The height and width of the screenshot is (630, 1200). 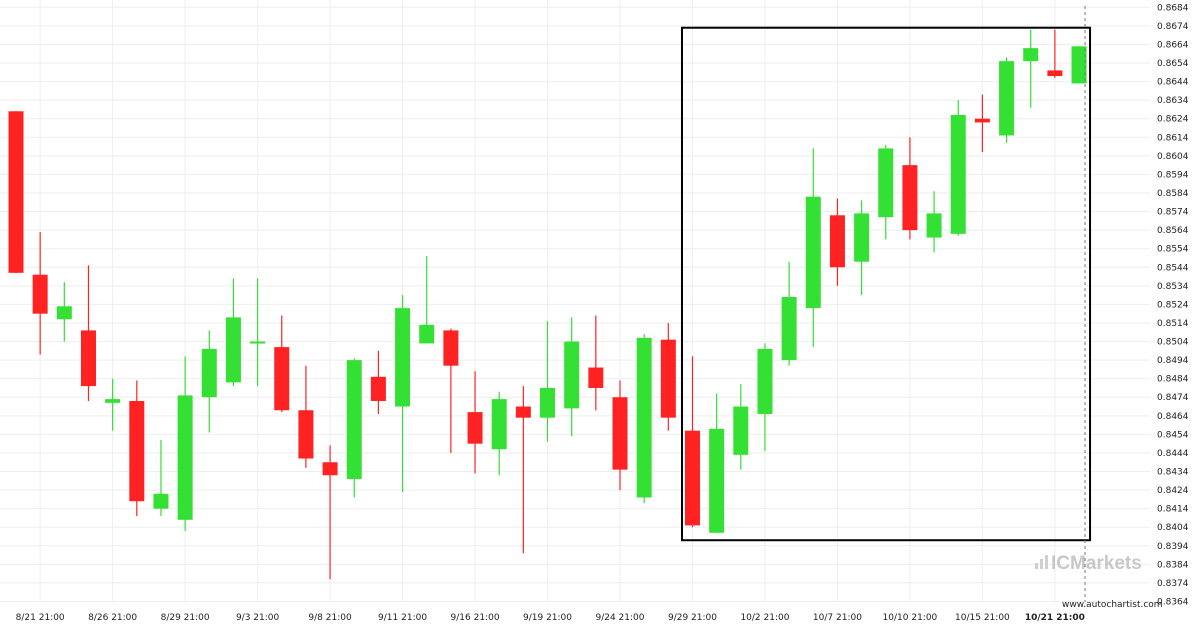 What do you see at coordinates (1173, 250) in the screenshot?
I see `y-tick-label: 0.8554` at bounding box center [1173, 250].